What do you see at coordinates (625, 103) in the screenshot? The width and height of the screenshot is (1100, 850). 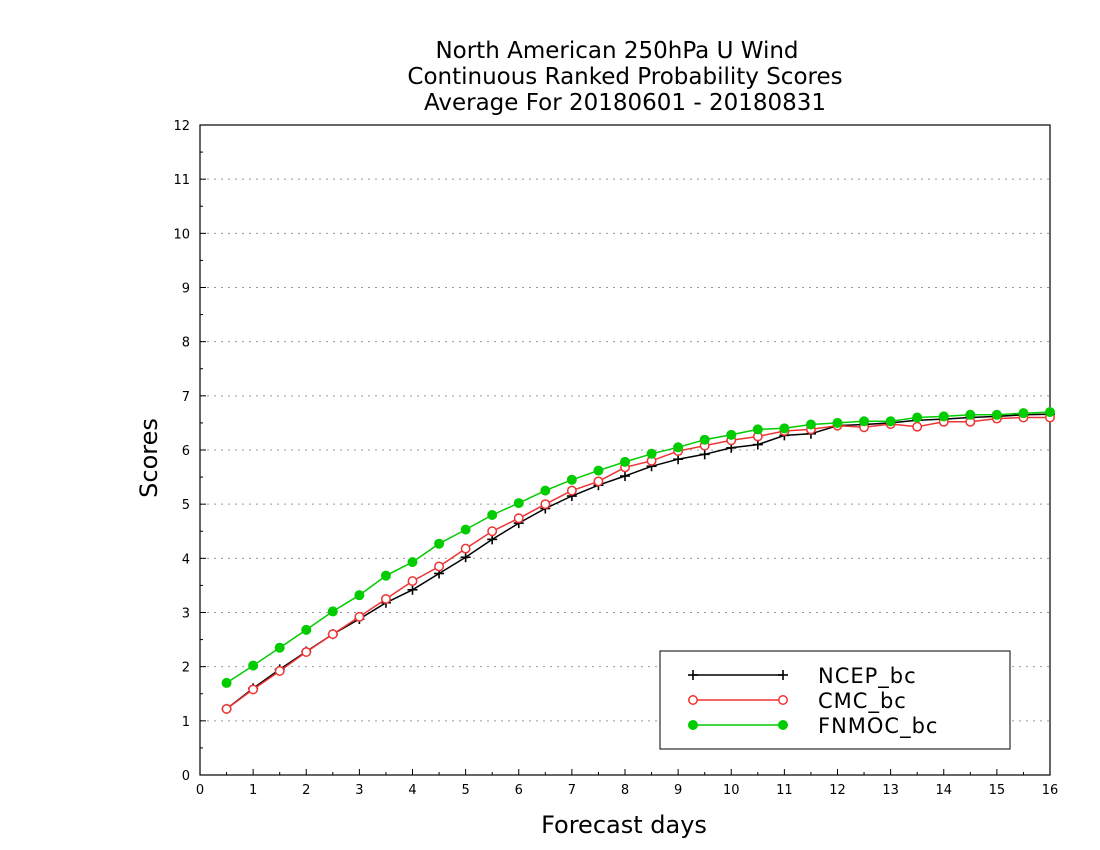 I see `chart-title-line-3: Average For 20180601 - 20180831` at bounding box center [625, 103].